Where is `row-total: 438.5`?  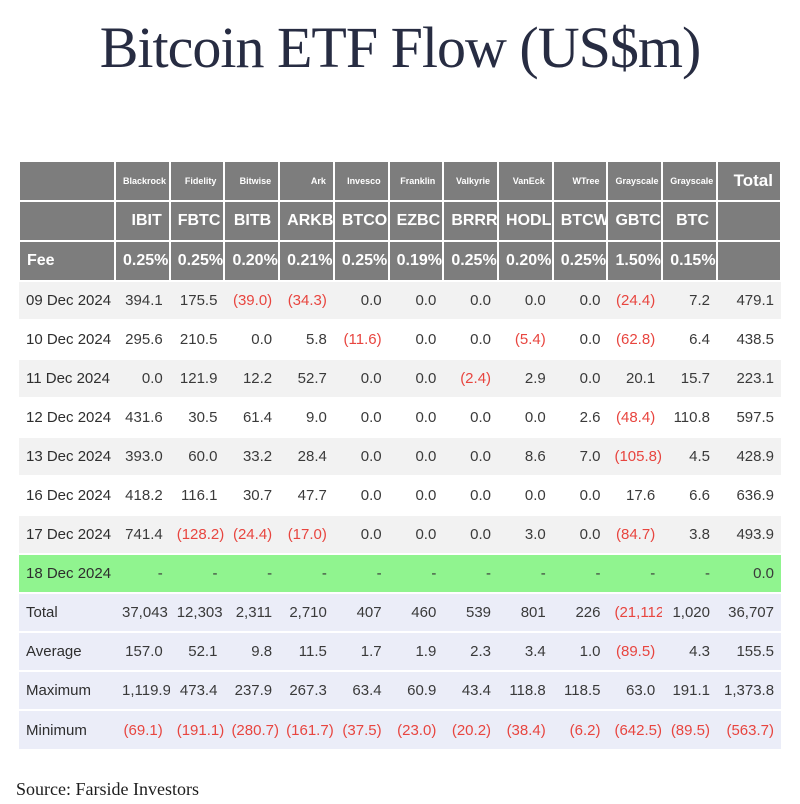
row-total: 438.5 is located at coordinates (749, 339).